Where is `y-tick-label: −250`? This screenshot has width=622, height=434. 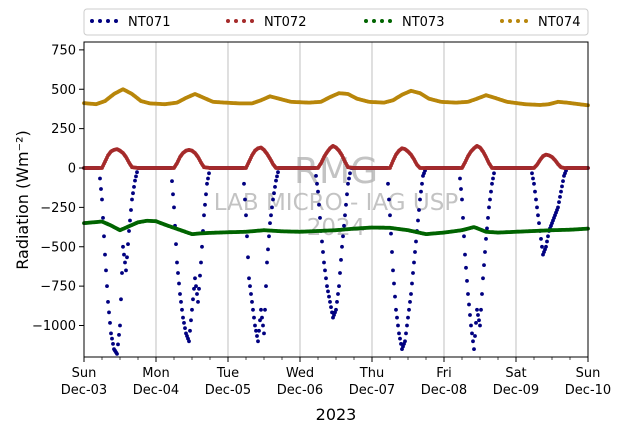 y-tick-label: −250 is located at coordinates (58, 208).